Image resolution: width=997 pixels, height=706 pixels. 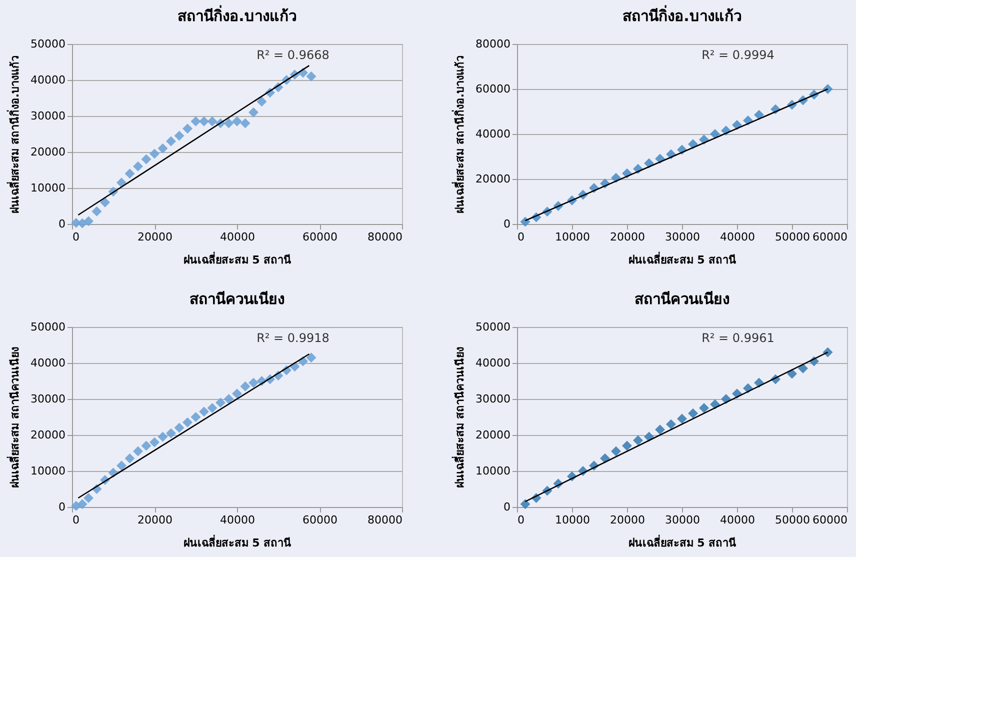 I want to click on annotation: R² = 0.9668, so click(x=293, y=55).